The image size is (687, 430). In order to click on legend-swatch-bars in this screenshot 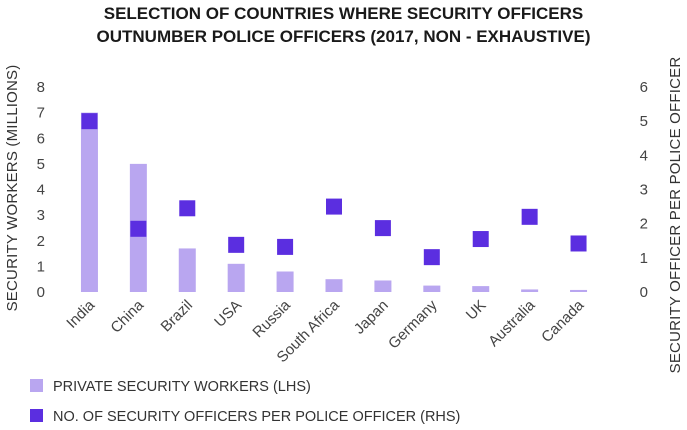, I will do `click(36, 385)`.